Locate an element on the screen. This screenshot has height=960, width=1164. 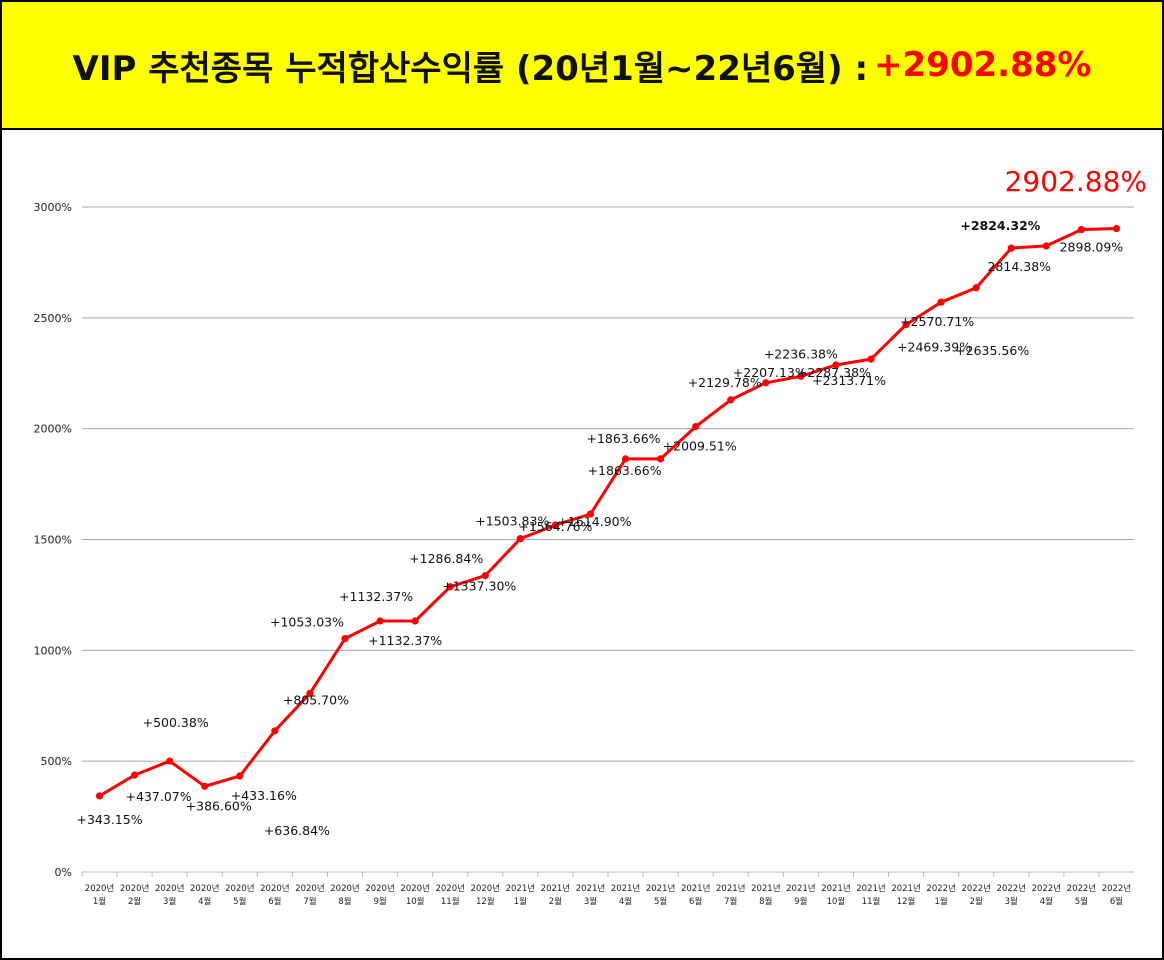
data-label: +2129.78% is located at coordinates (725, 382).